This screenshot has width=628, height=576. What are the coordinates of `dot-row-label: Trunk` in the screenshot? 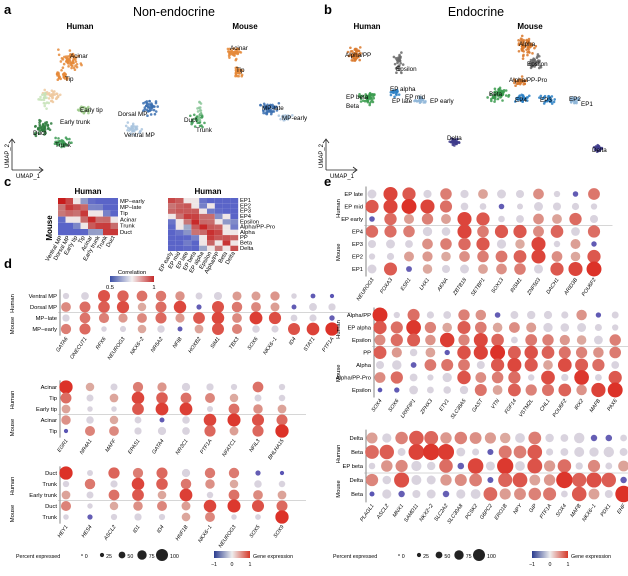 It's located at (49, 518).